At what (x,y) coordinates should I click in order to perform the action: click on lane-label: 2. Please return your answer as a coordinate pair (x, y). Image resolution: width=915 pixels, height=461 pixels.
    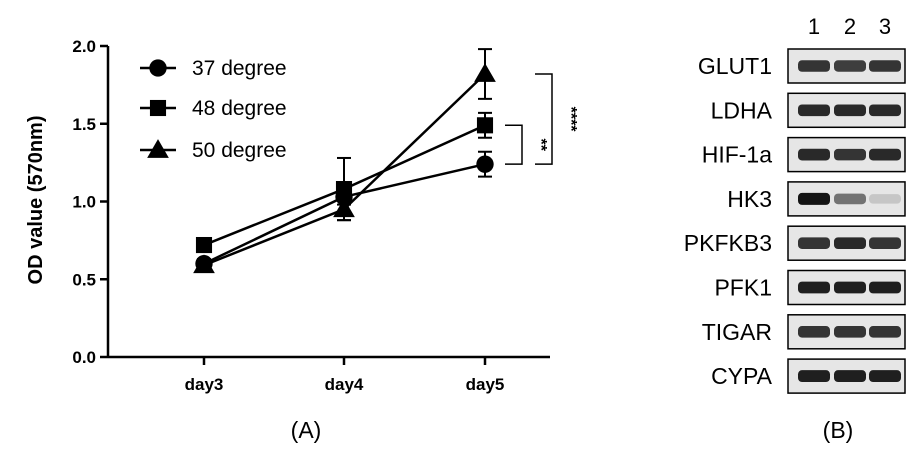
    Looking at the image, I should click on (850, 26).